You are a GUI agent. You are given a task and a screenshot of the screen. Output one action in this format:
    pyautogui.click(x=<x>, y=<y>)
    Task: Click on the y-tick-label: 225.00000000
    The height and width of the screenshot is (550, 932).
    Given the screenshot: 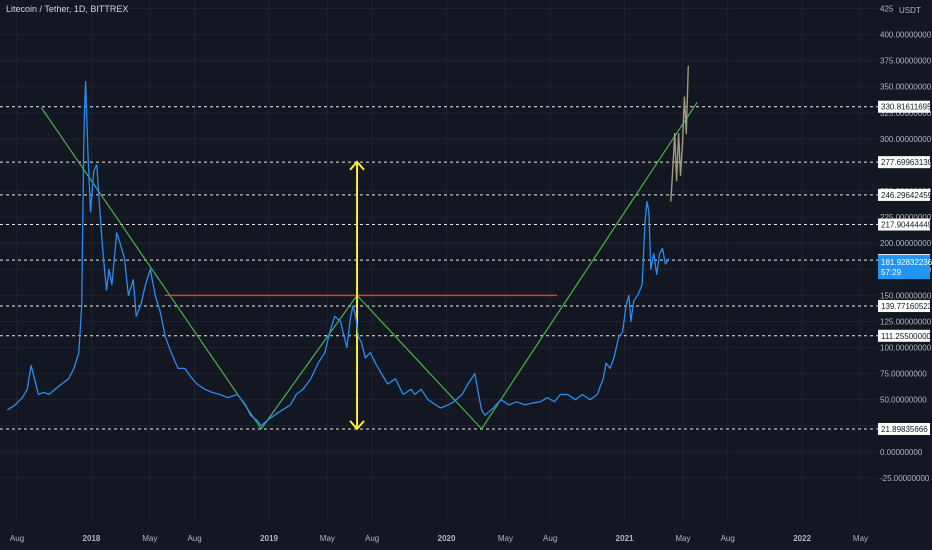 What is the action you would take?
    pyautogui.click(x=906, y=217)
    